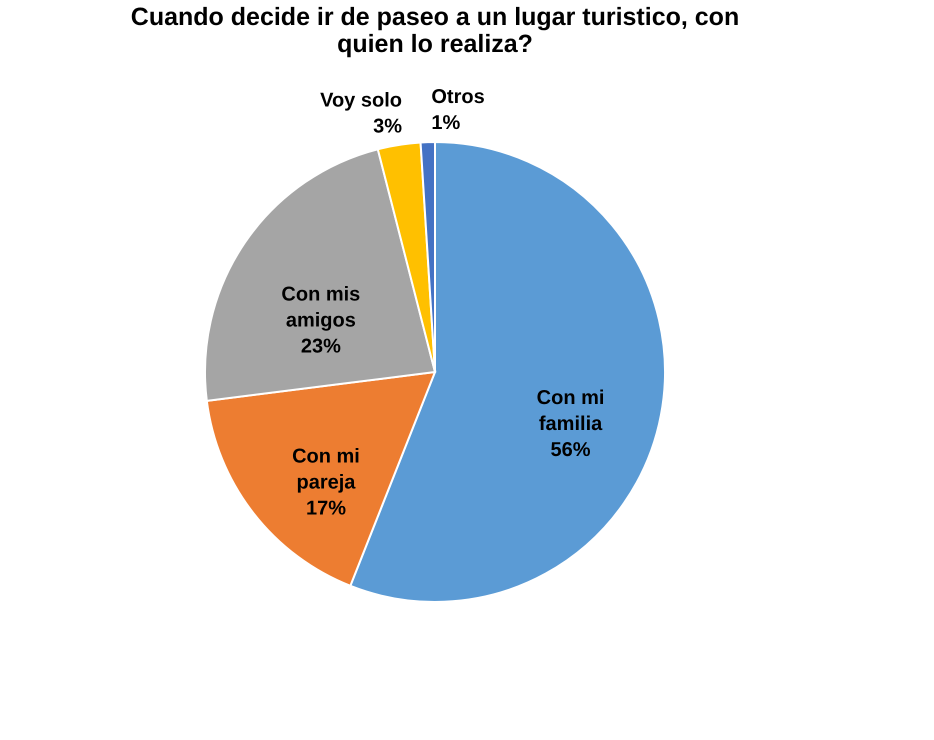 The height and width of the screenshot is (740, 934). I want to click on slice-label: Con mis amigos, so click(320, 307).